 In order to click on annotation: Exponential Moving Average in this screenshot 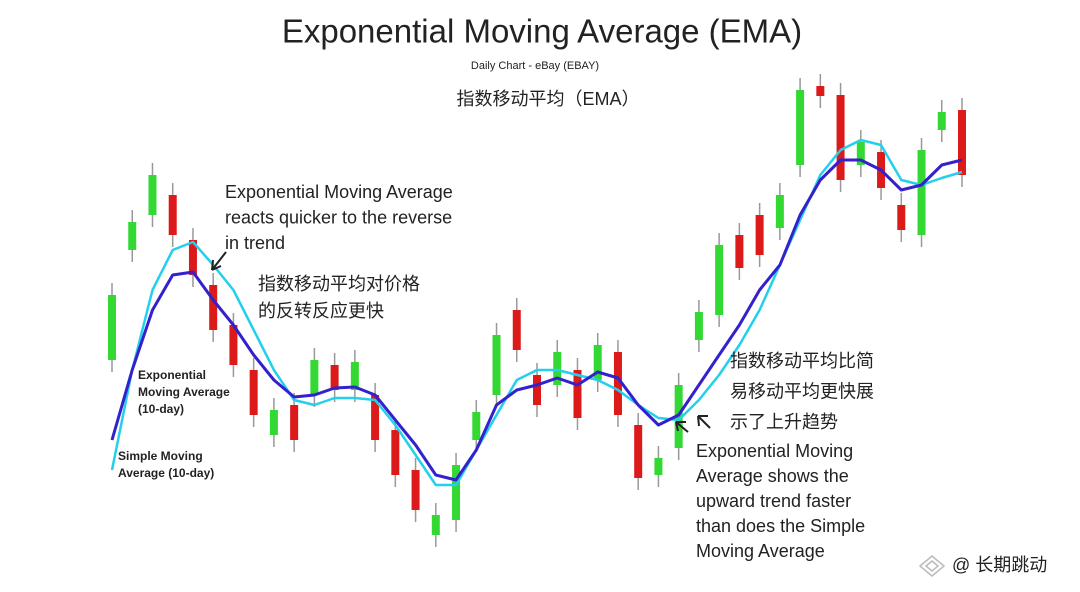, I will do `click(339, 192)`.